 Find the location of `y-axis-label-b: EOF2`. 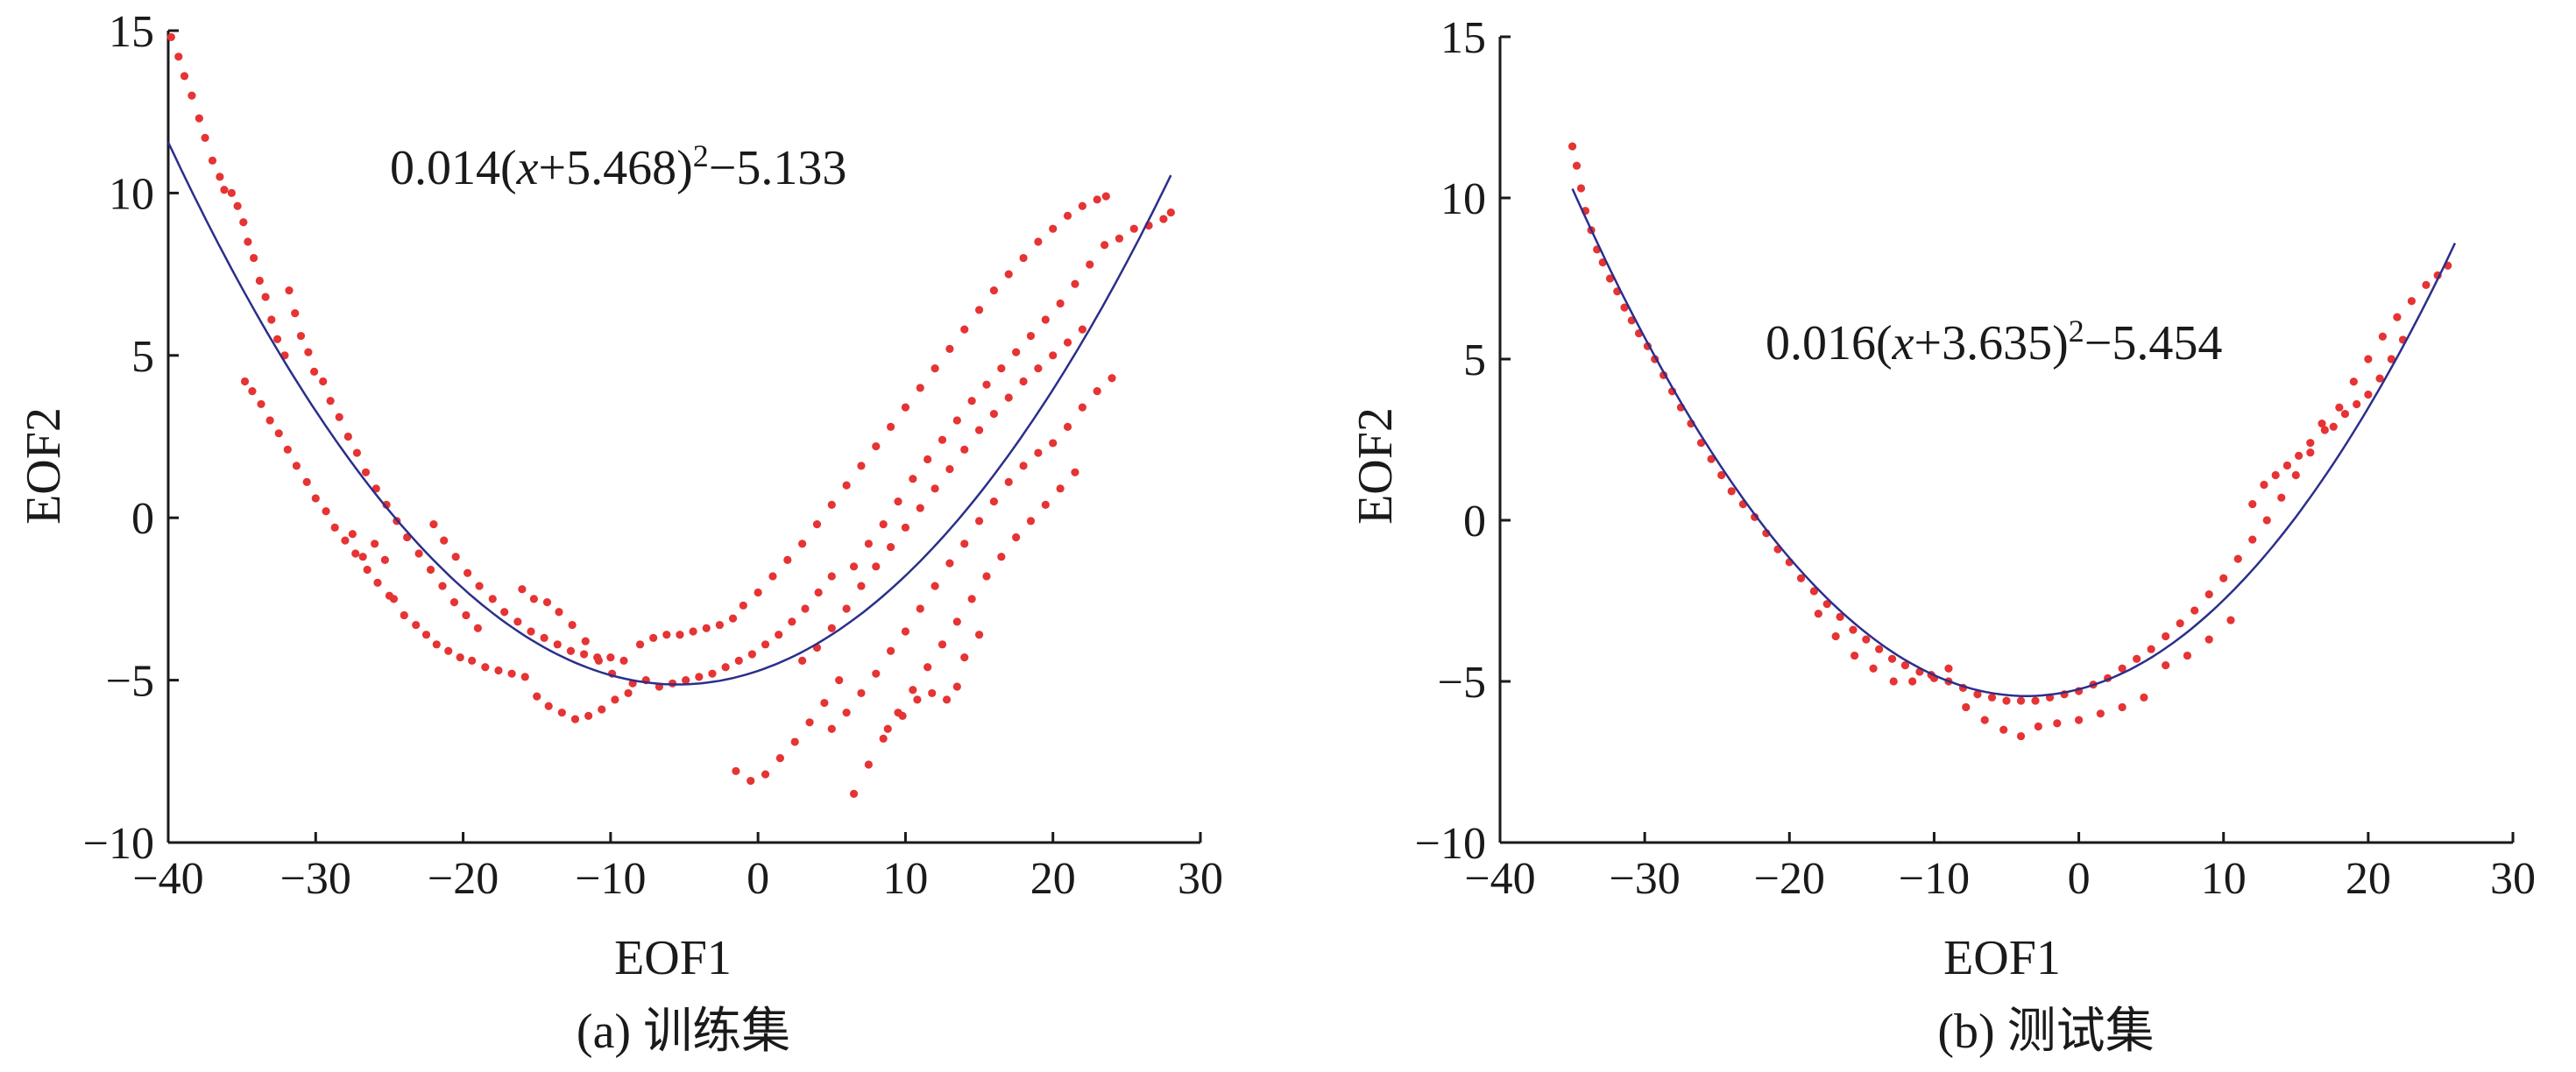

y-axis-label-b: EOF2 is located at coordinates (1375, 466).